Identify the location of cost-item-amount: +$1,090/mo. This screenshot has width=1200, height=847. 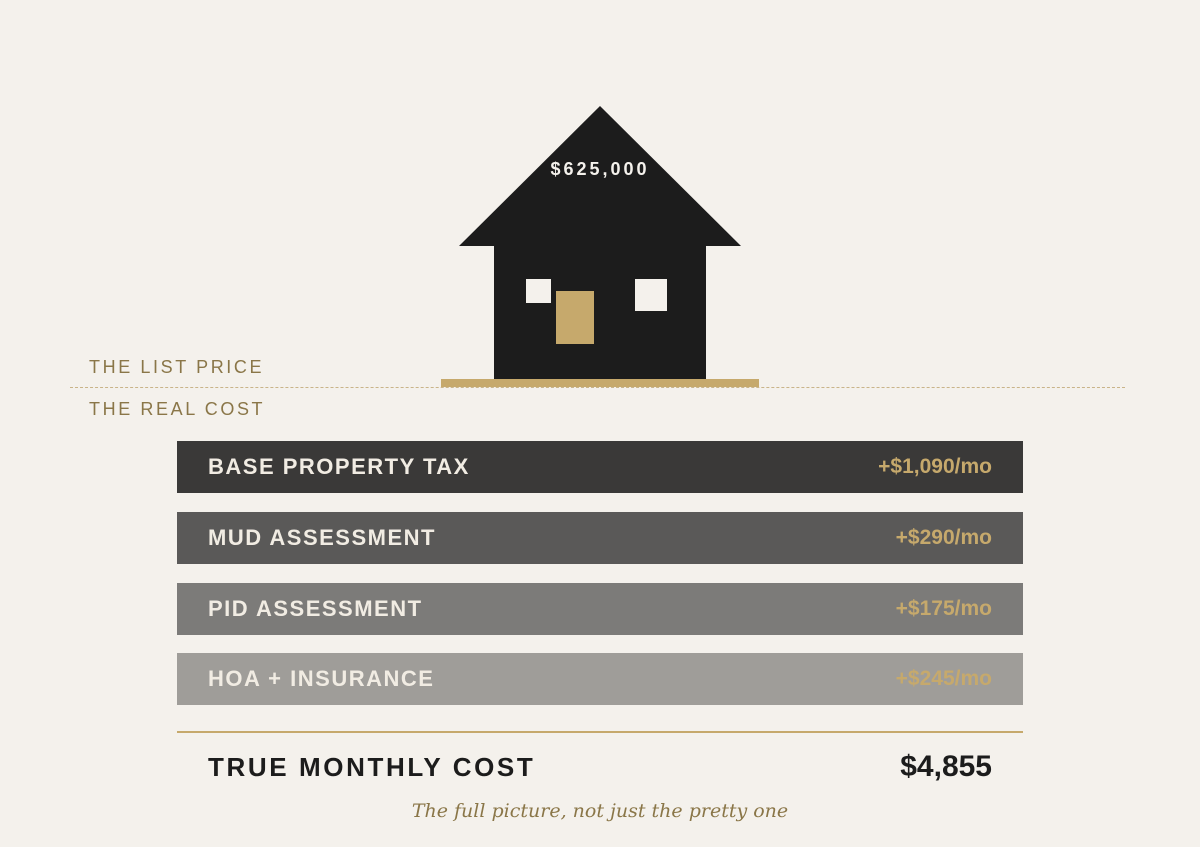
(935, 466).